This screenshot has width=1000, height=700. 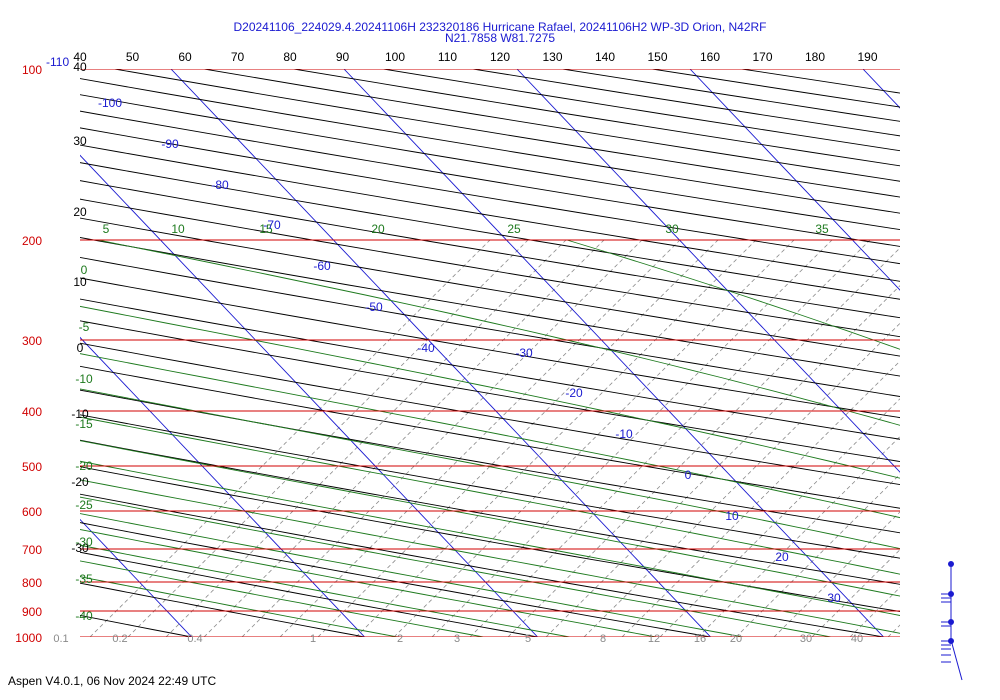 What do you see at coordinates (80, 141) in the screenshot?
I see `dry-adiabat-label: 30` at bounding box center [80, 141].